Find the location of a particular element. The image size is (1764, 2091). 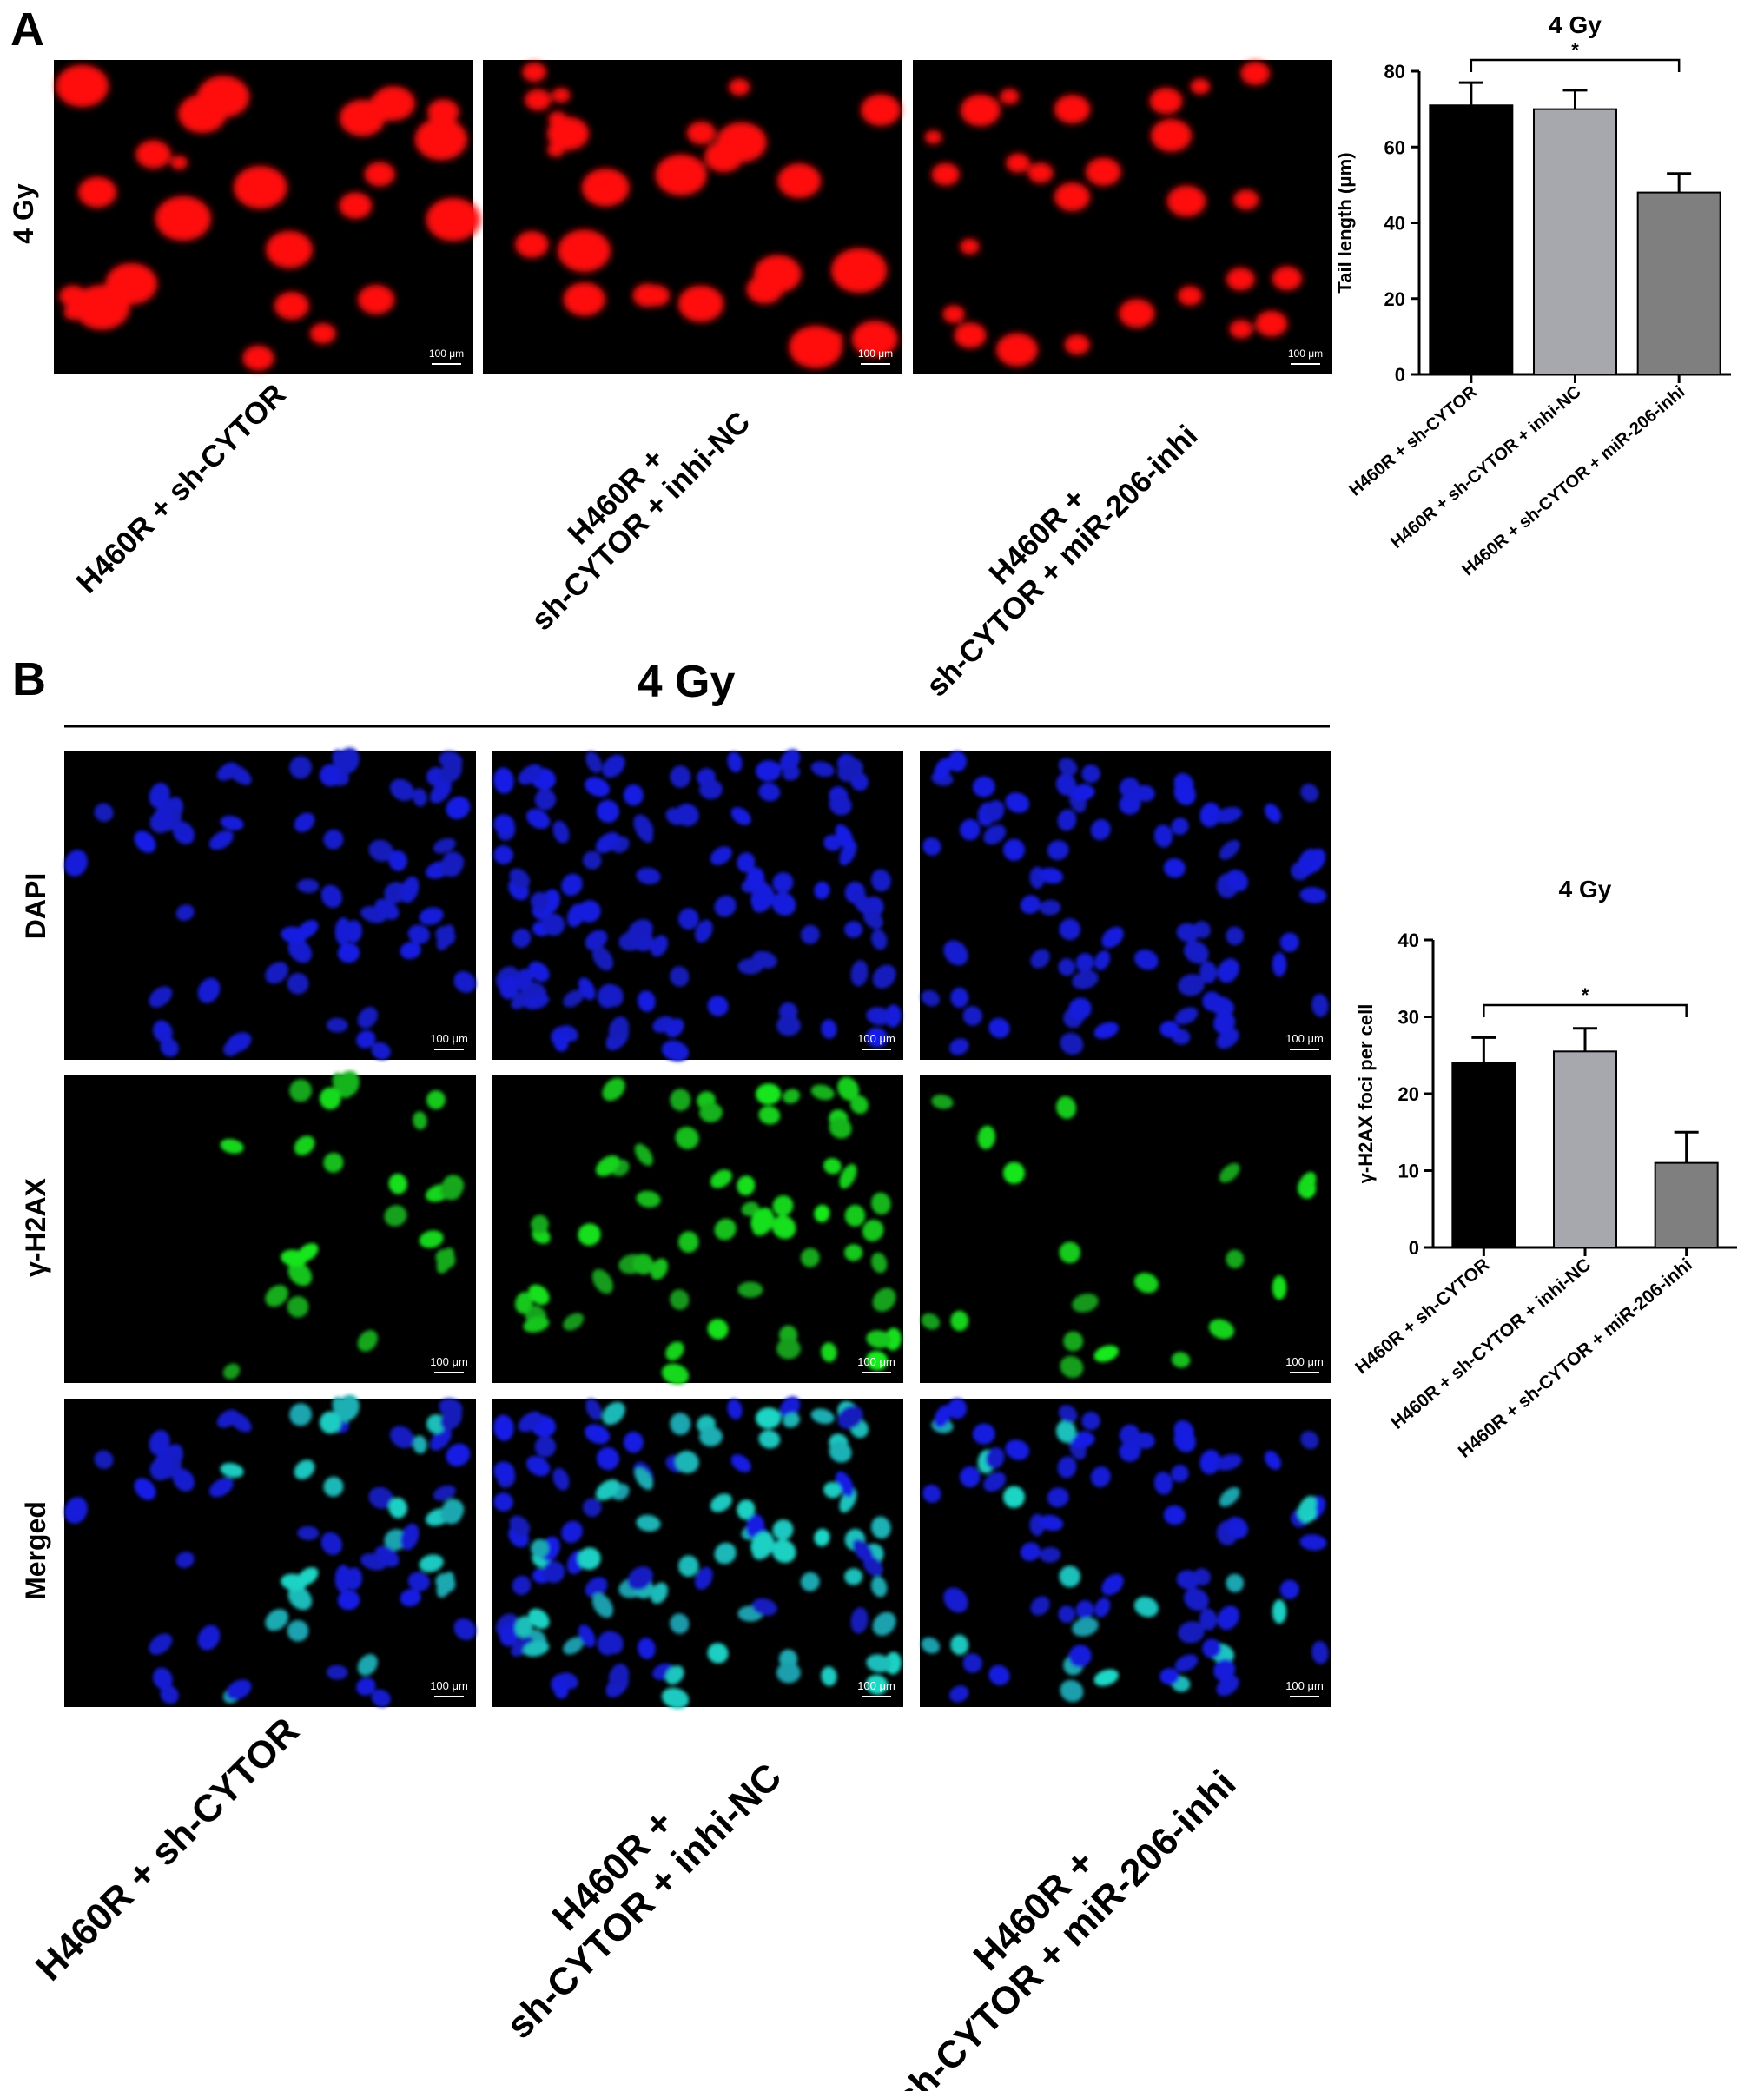

bar is located at coordinates (1483, 1155).